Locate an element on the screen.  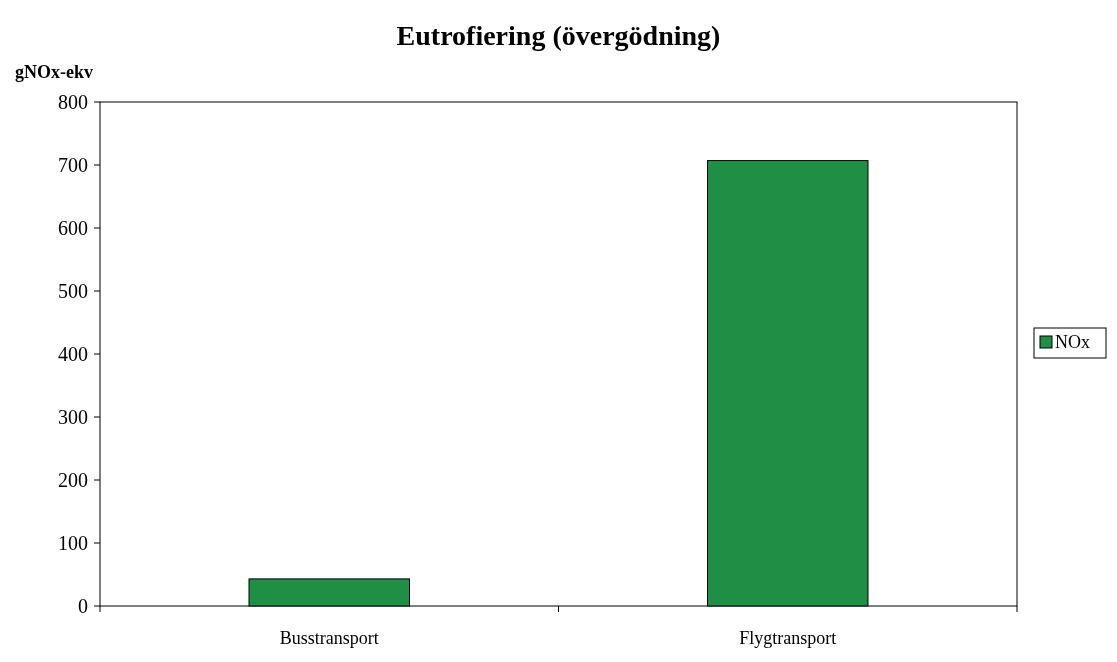
y-tick-label: 0 is located at coordinates (83, 606).